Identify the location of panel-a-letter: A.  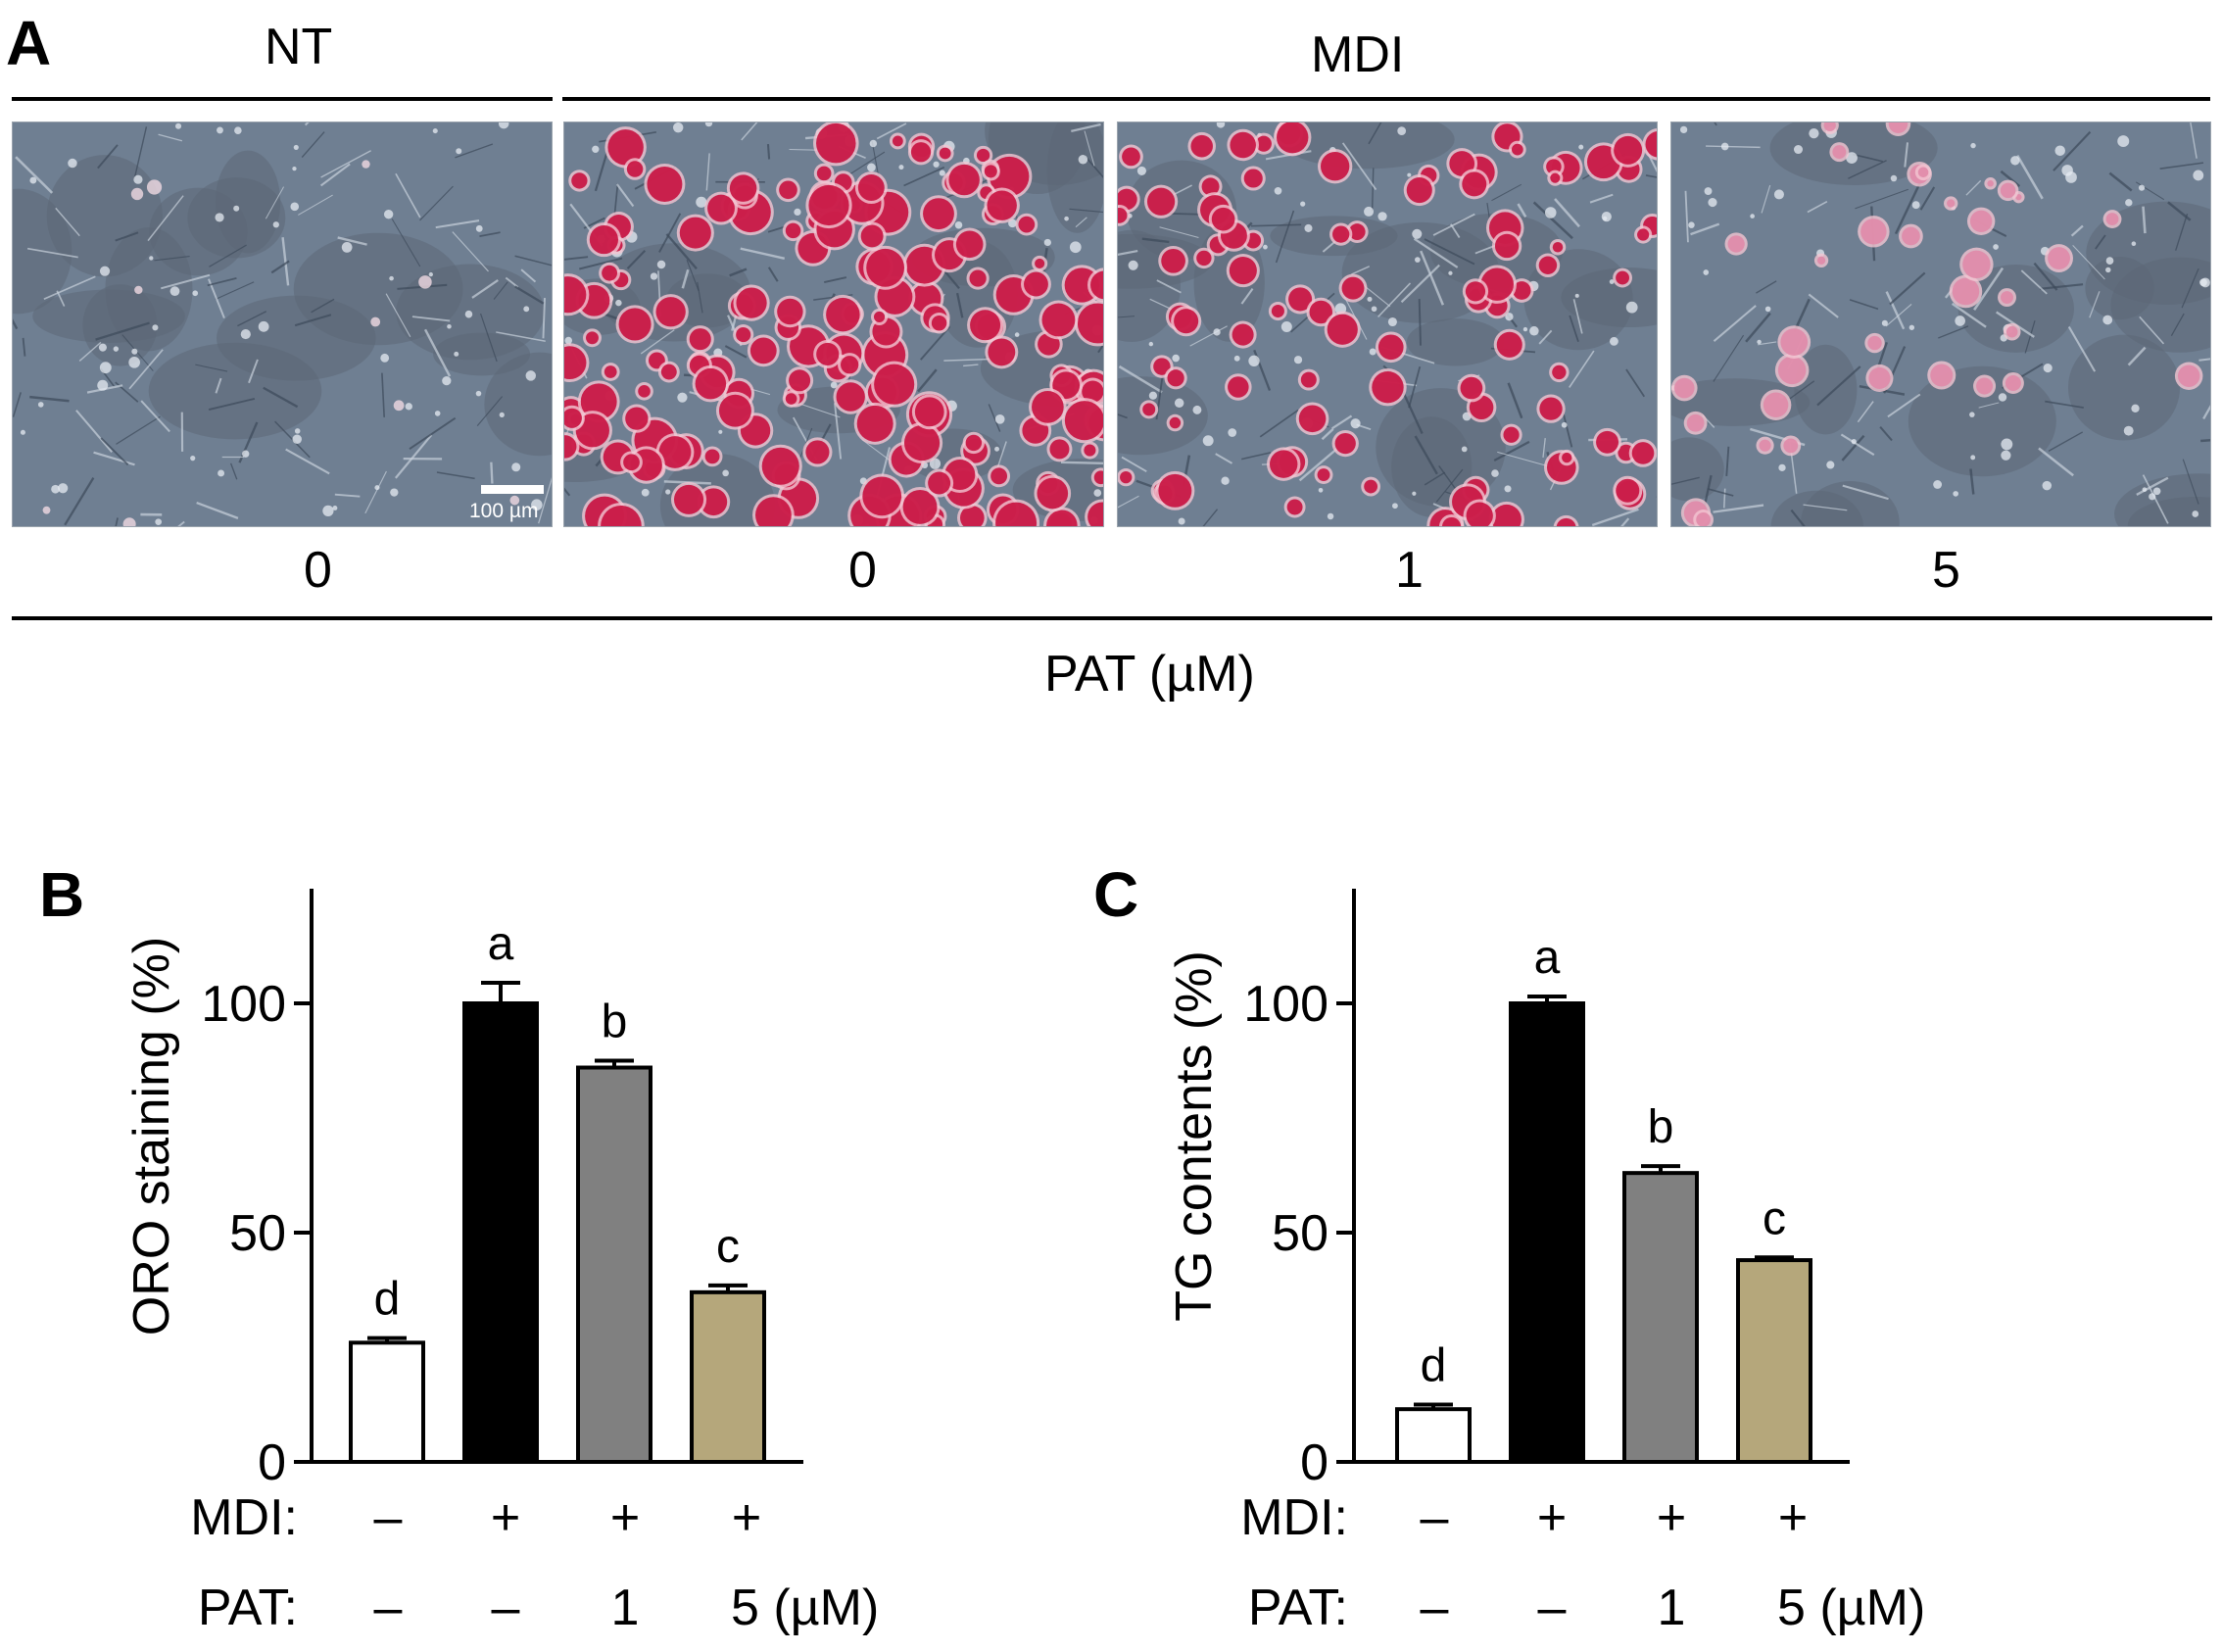
(29, 43).